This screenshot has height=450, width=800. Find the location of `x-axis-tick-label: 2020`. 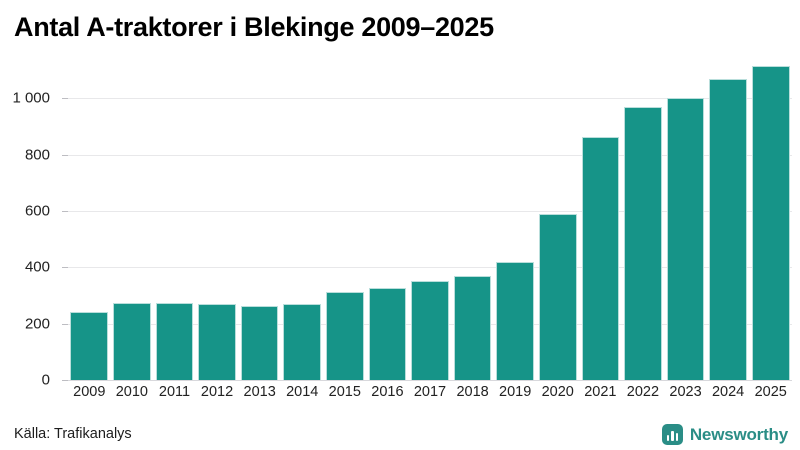

x-axis-tick-label: 2020 is located at coordinates (557, 392).